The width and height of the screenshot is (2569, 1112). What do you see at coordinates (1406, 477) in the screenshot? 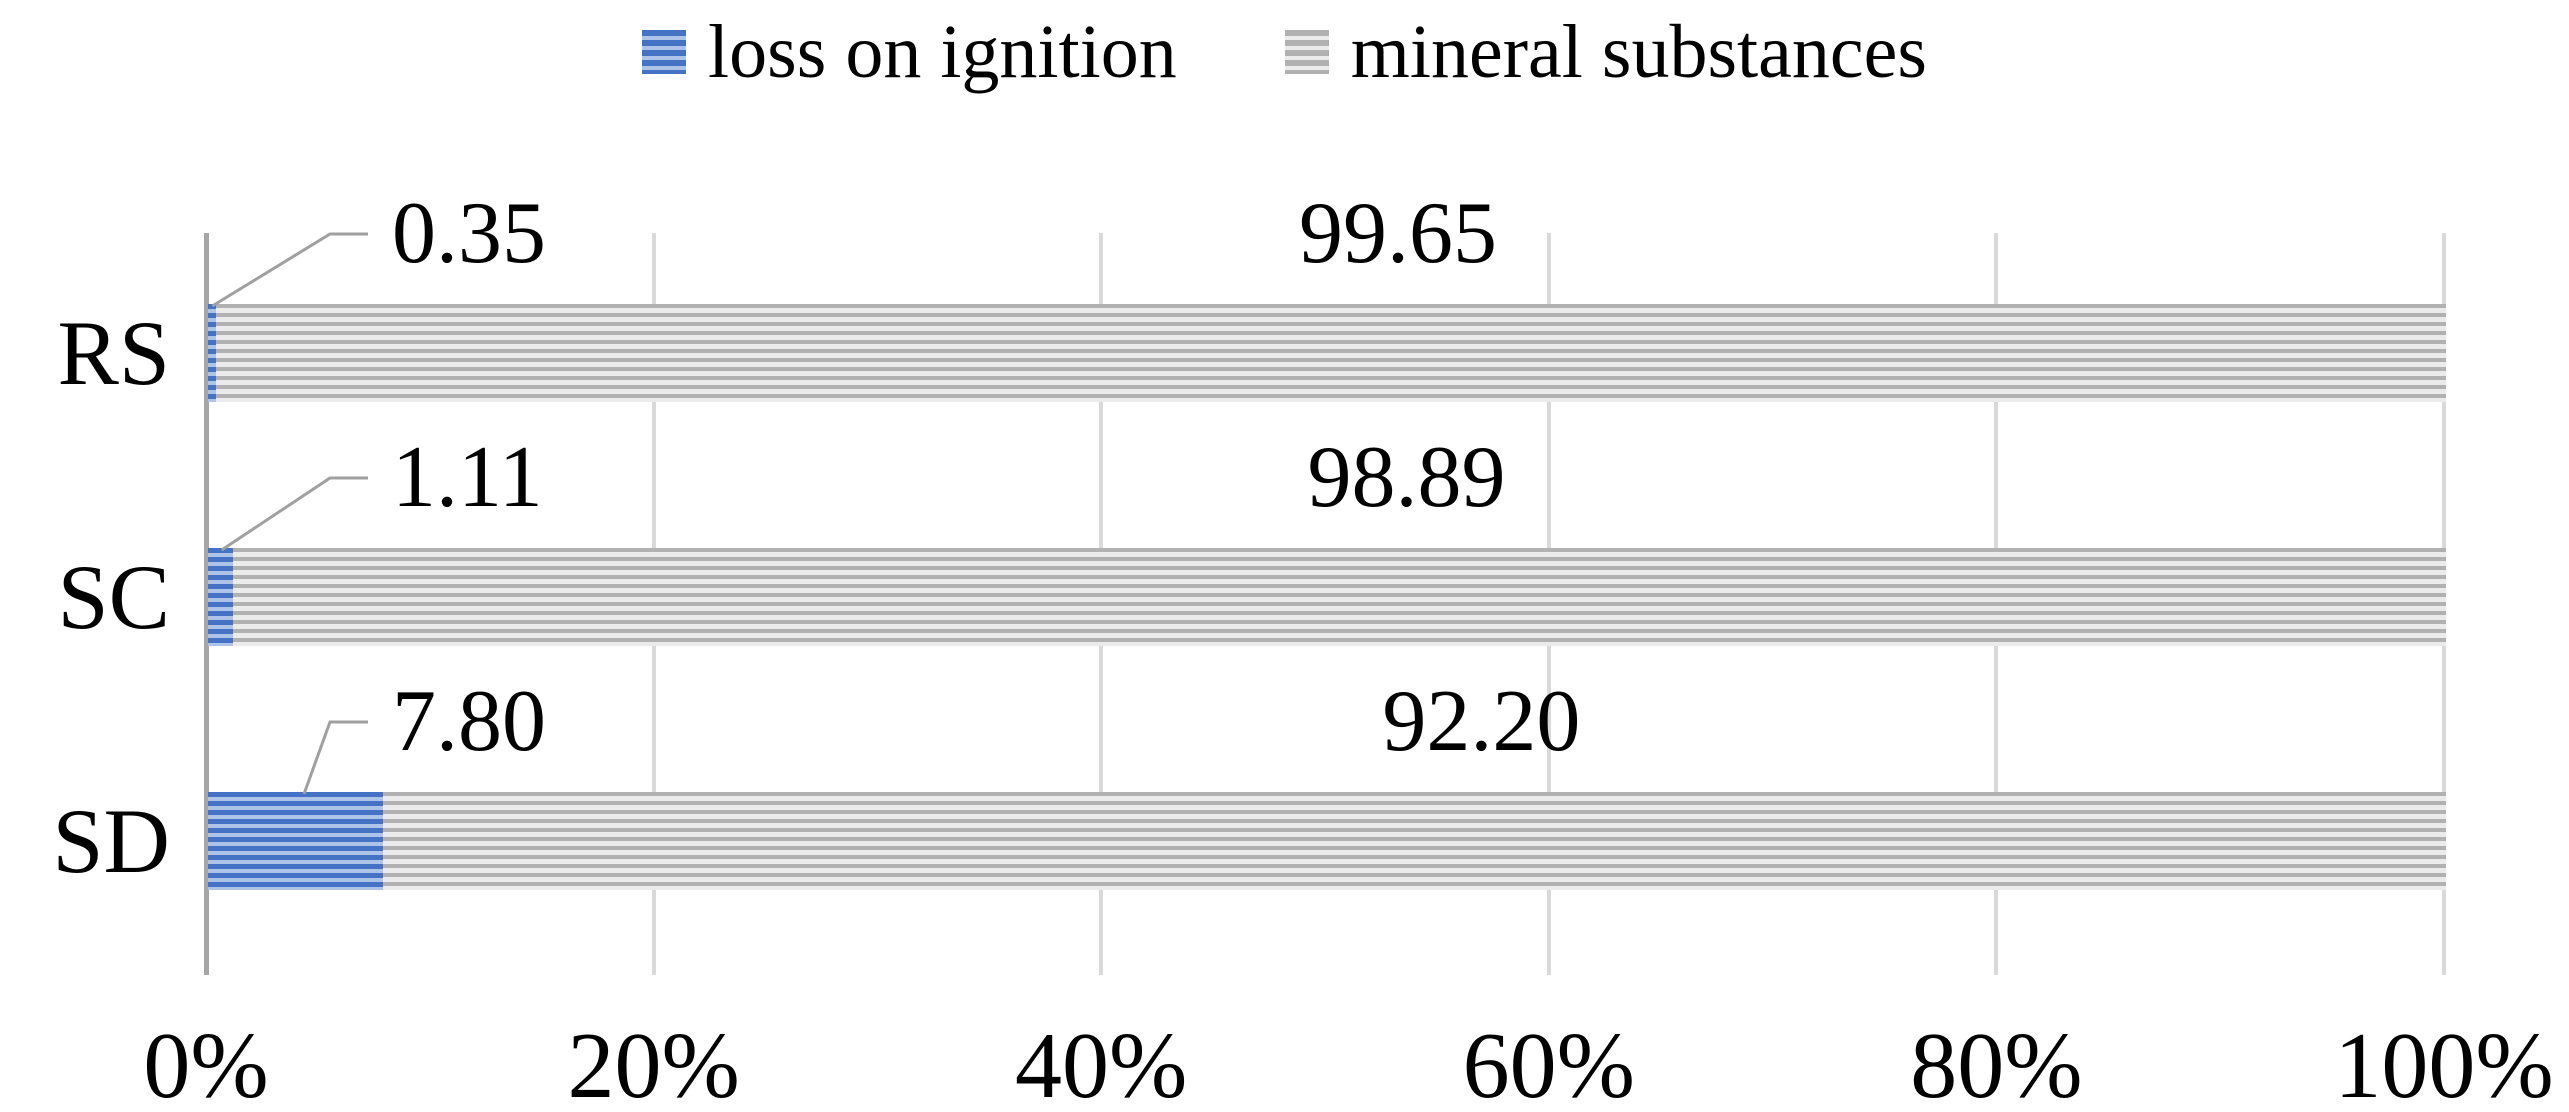
I see `data-label-mineral-substances-sc: 98.89` at bounding box center [1406, 477].